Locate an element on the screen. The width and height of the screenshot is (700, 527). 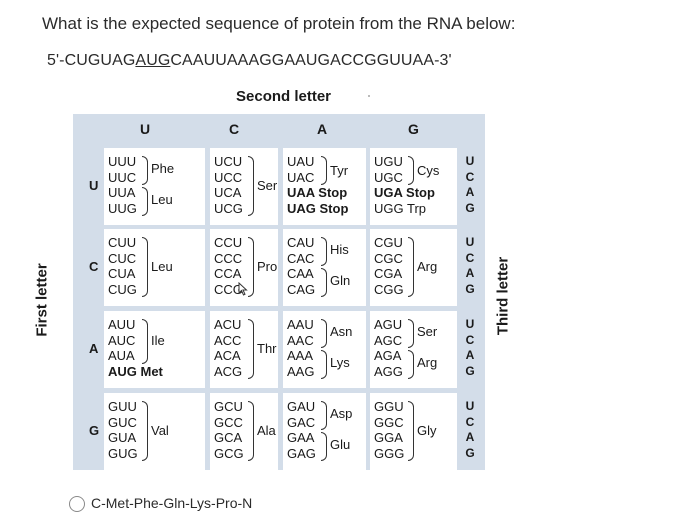
codon-ac-0: ACU is located at coordinates (228, 324).